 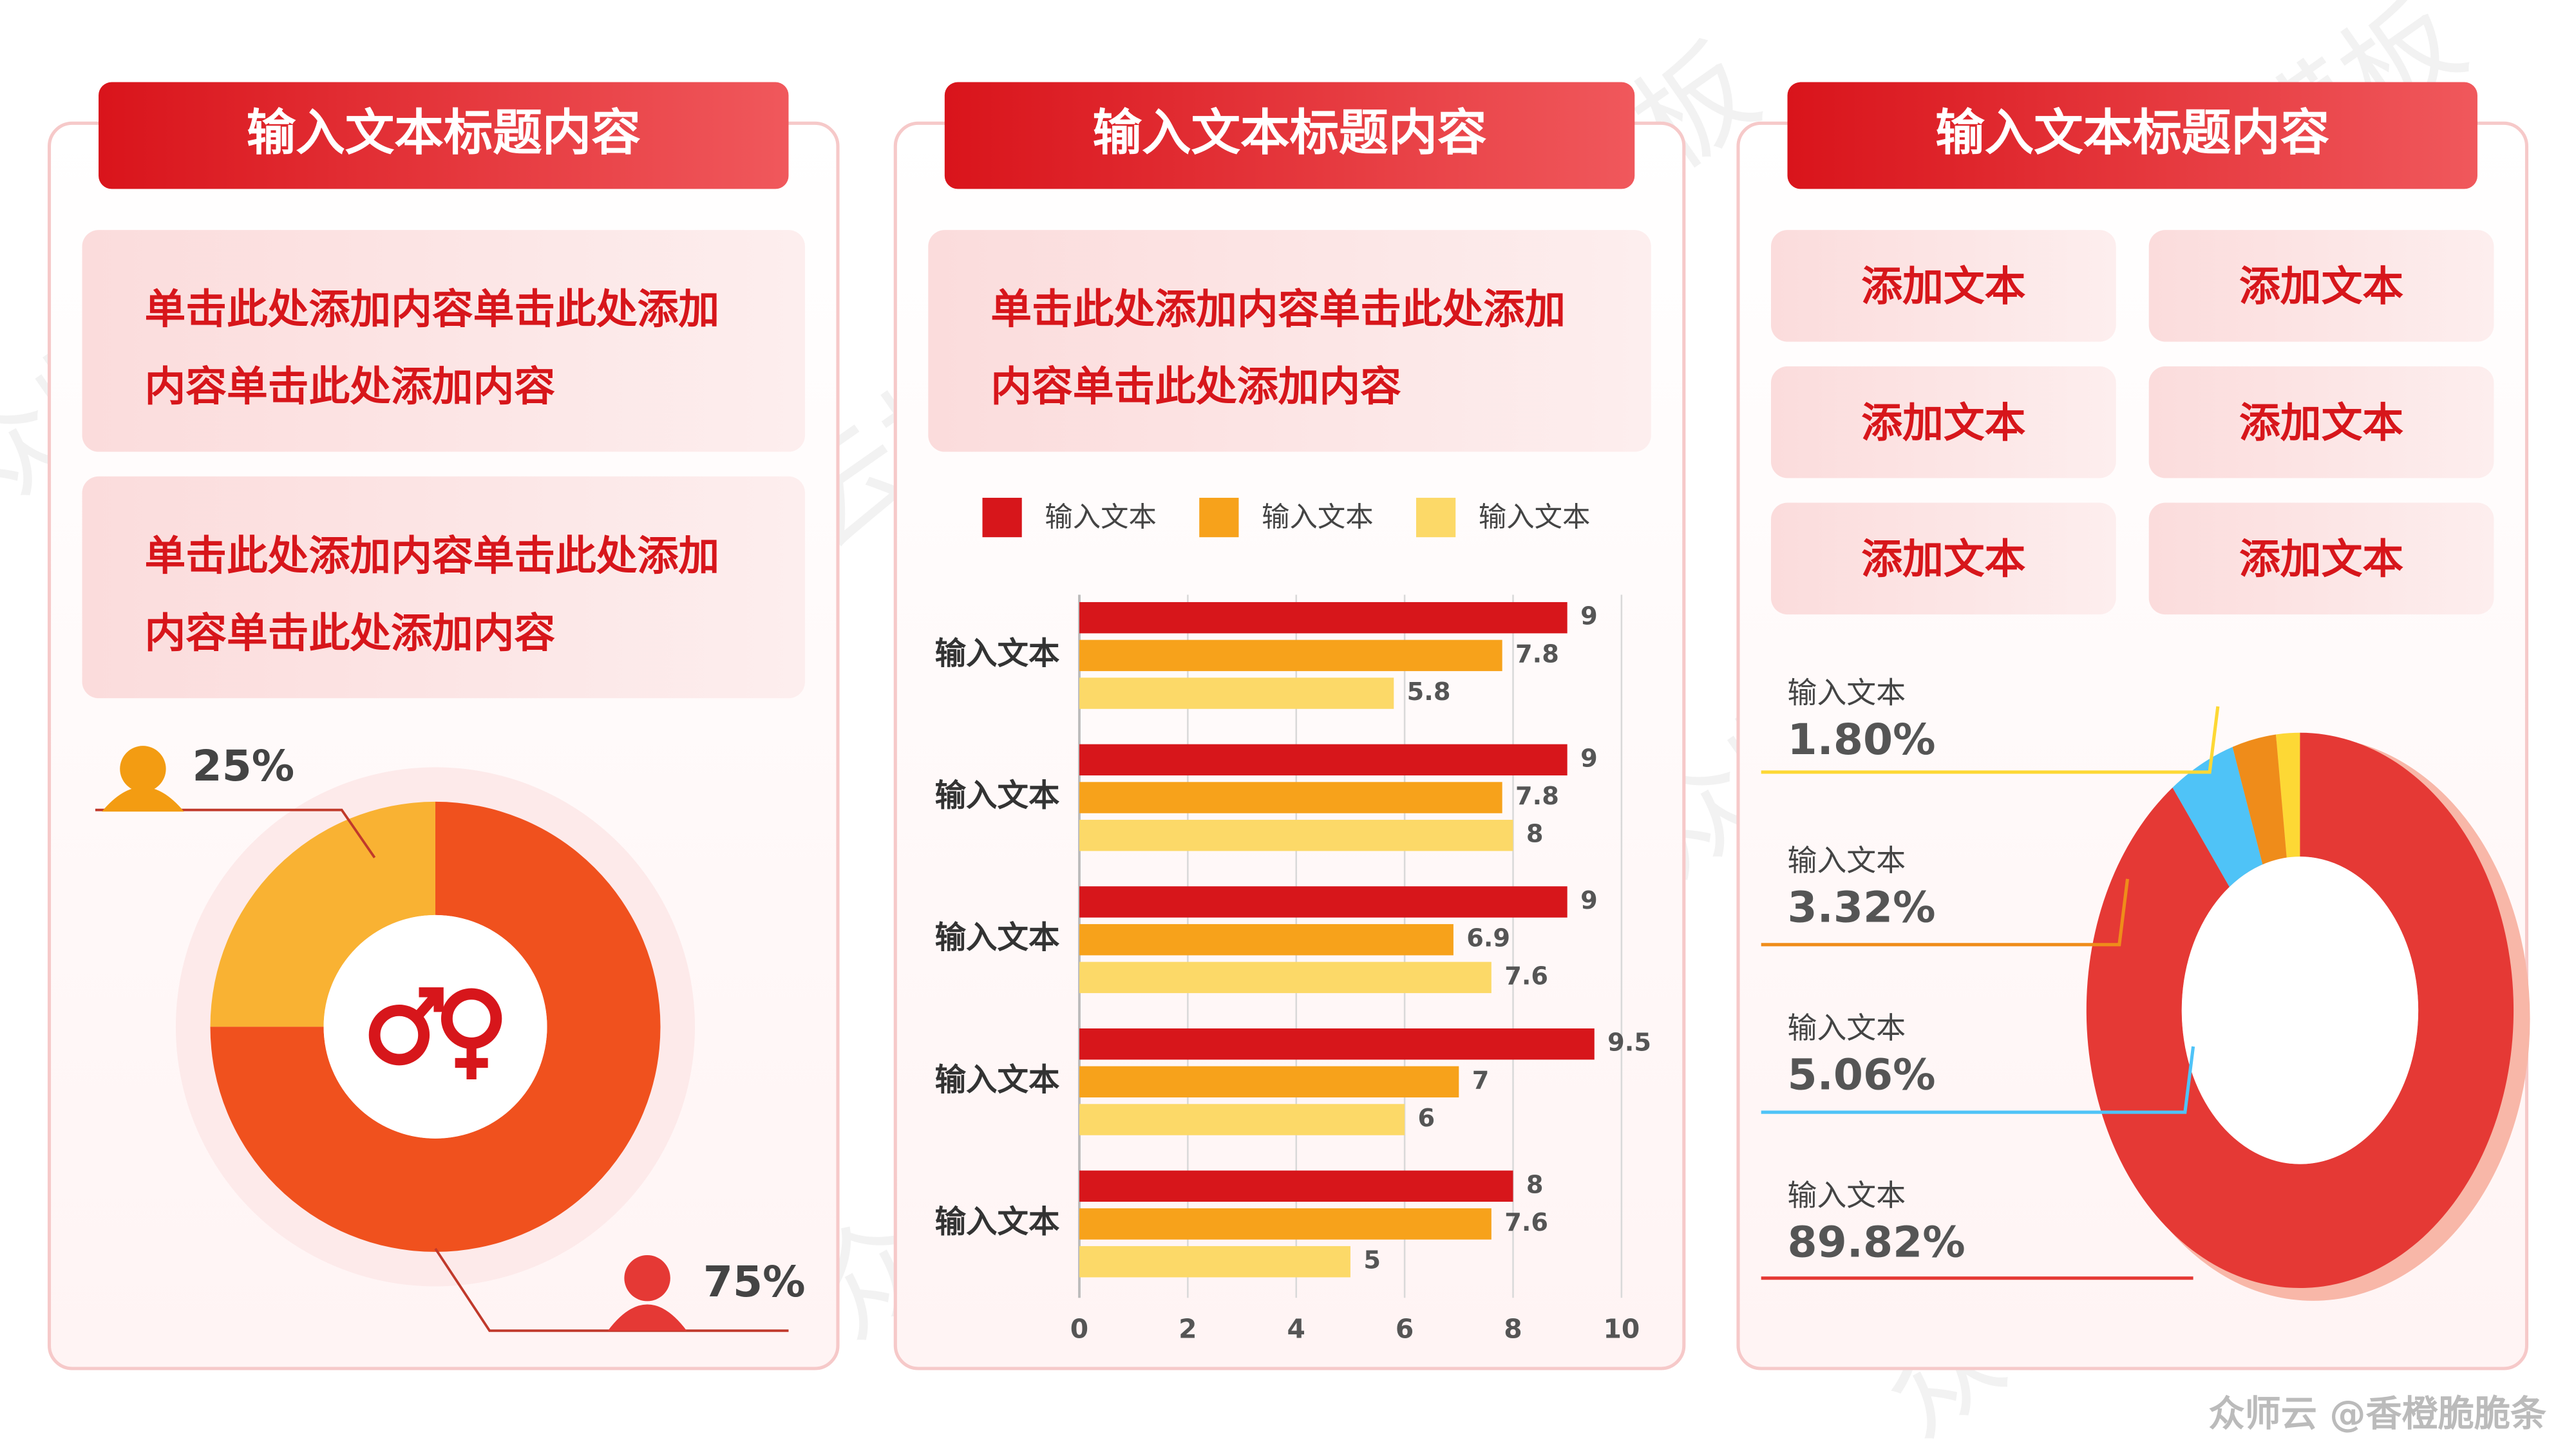 I want to click on x-tick-label: 6, so click(x=1405, y=1329).